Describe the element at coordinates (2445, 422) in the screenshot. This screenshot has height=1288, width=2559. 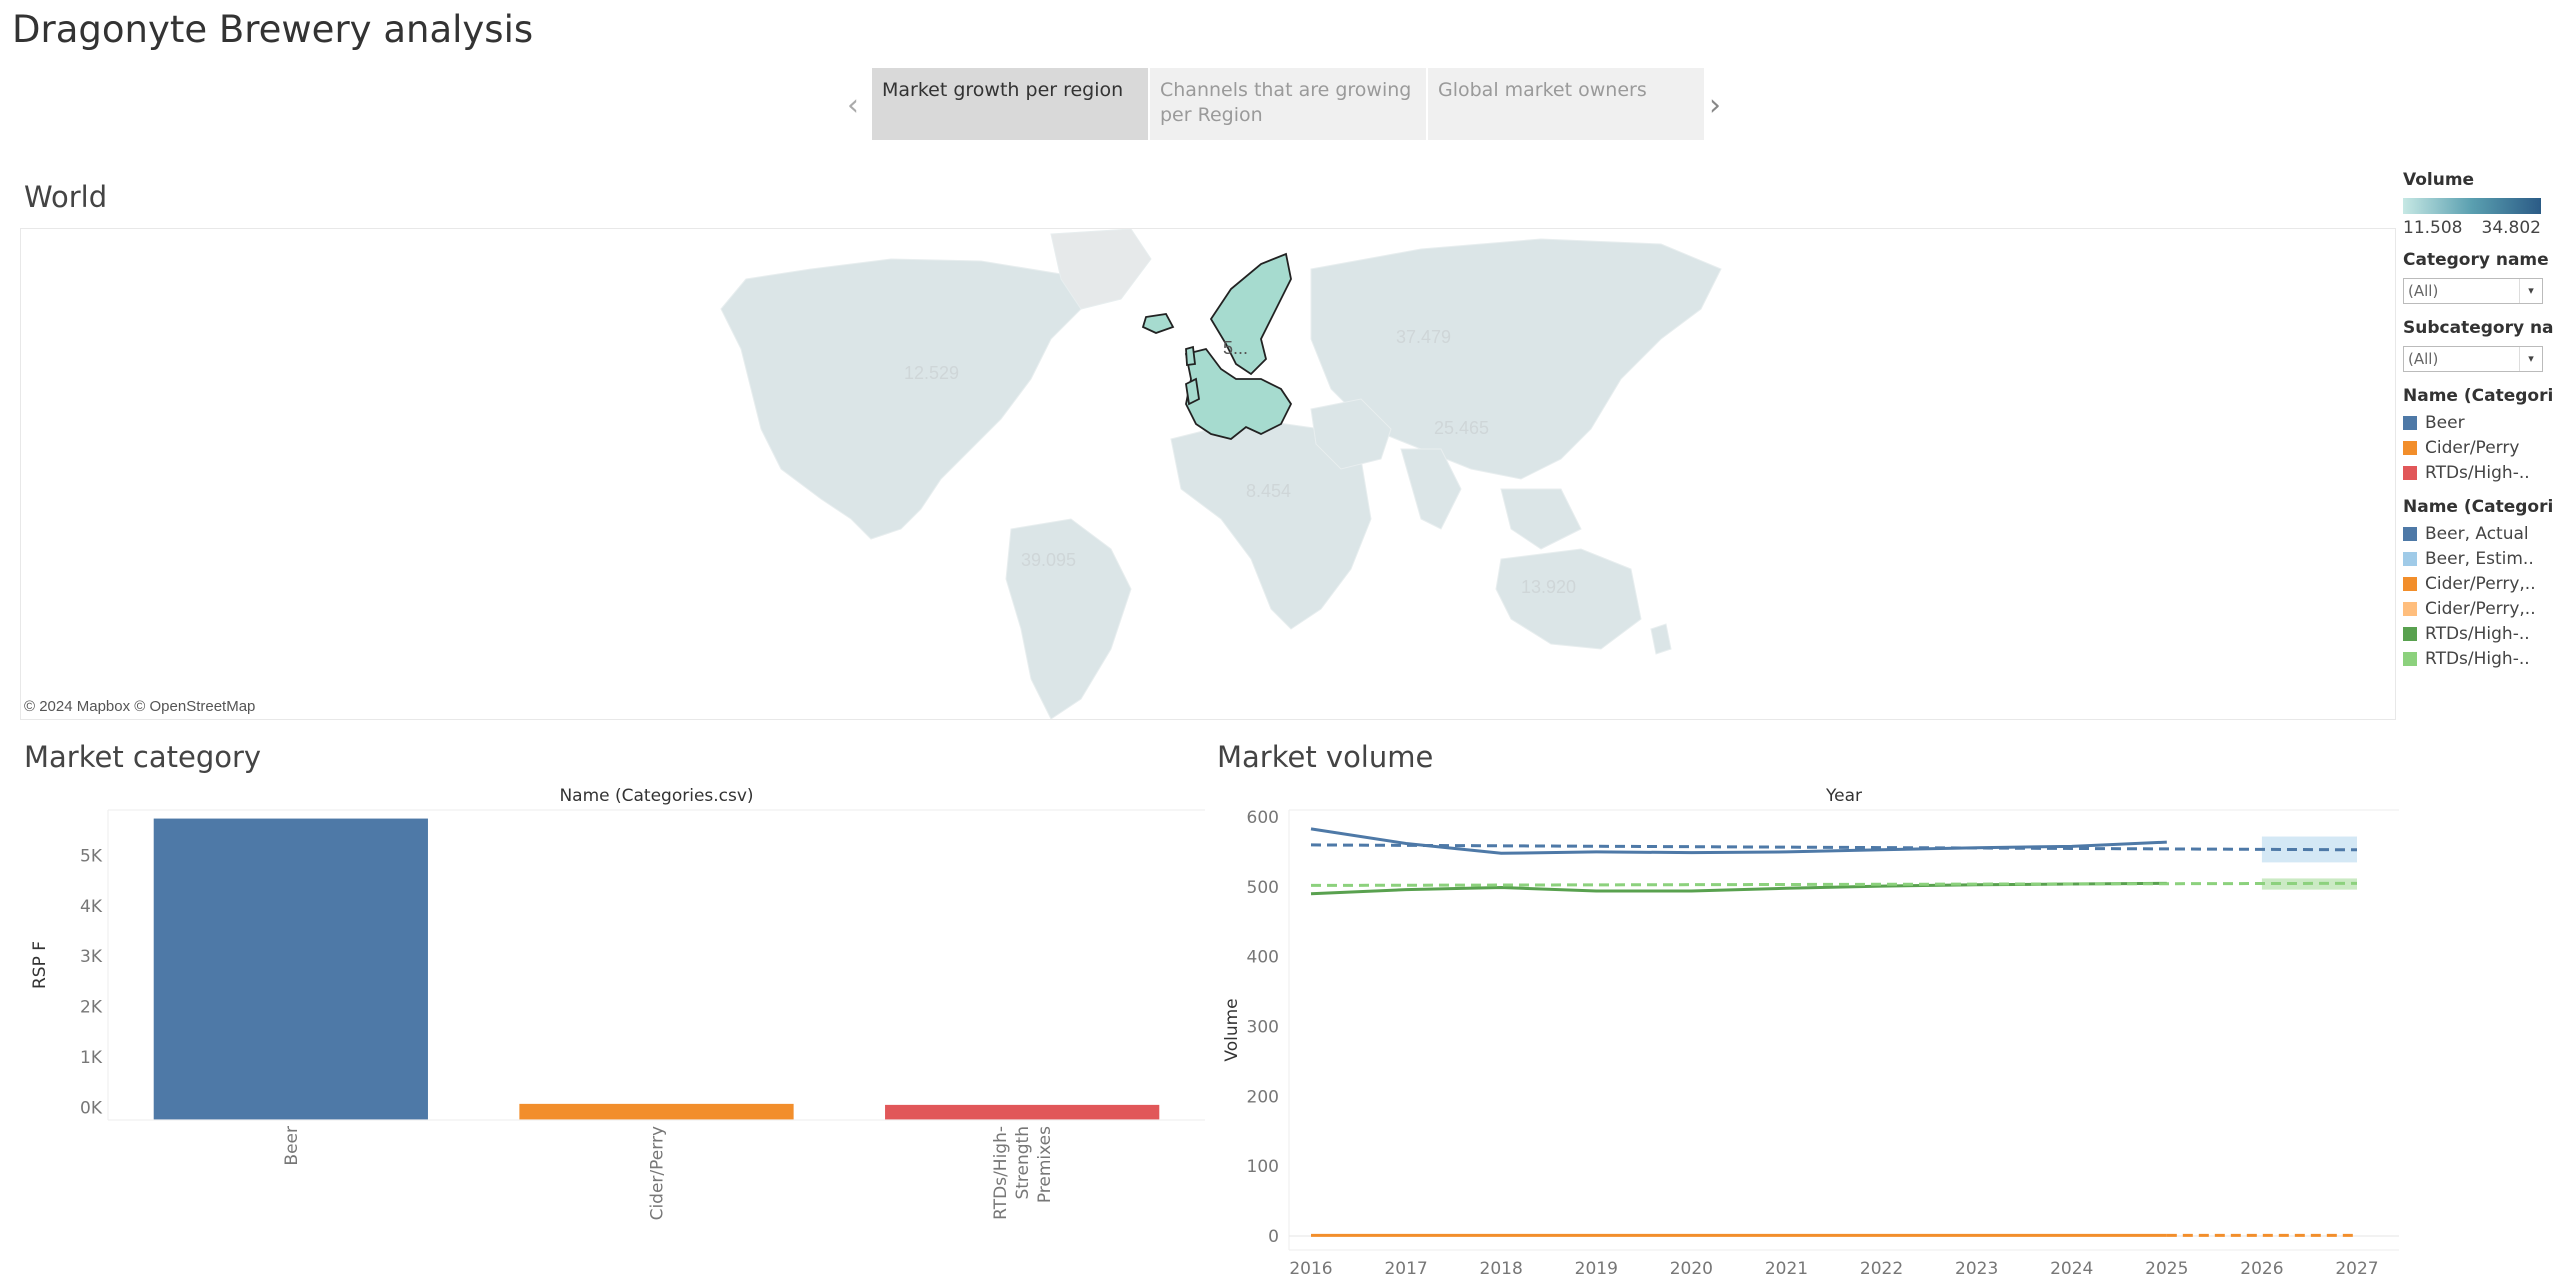
I see `legend-label: Beer` at that location.